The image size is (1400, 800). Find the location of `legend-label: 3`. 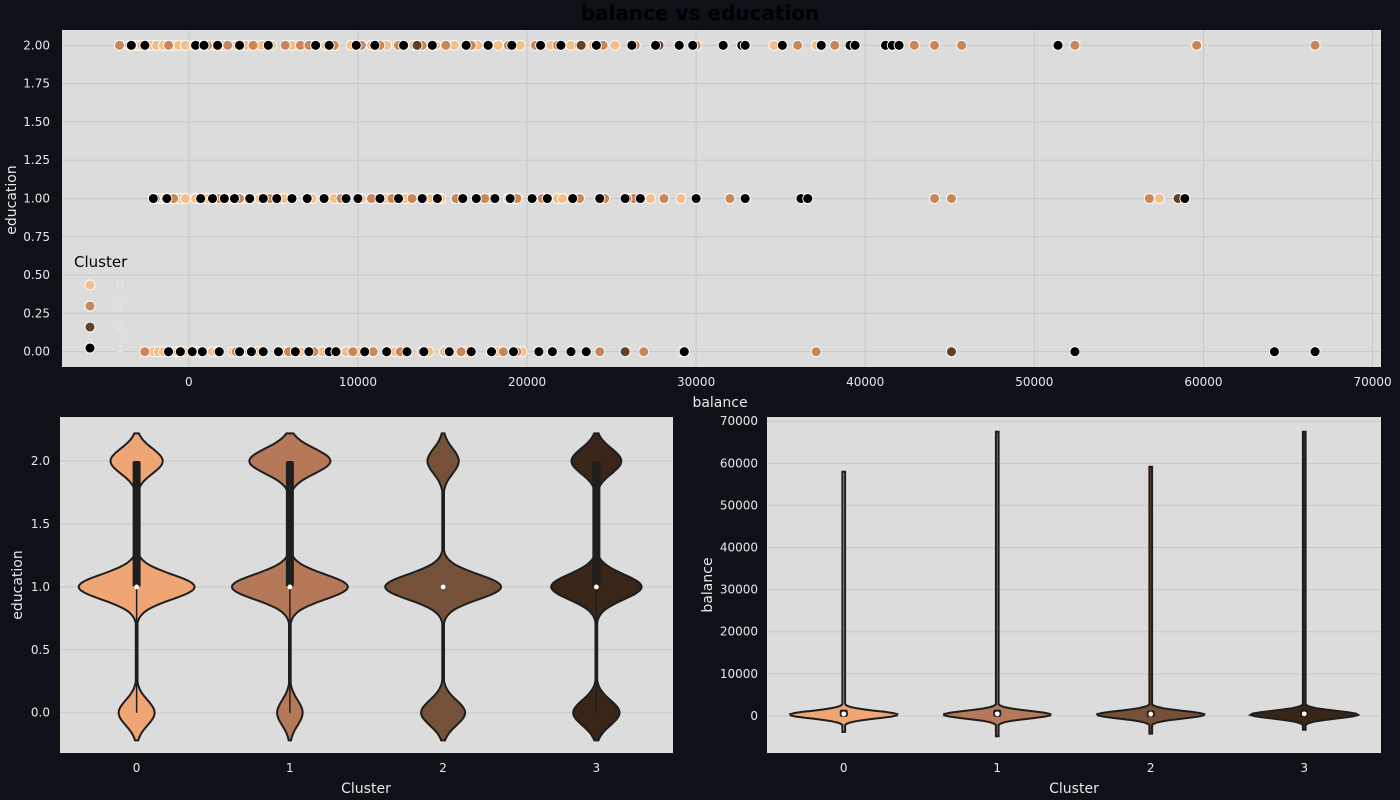

legend-label: 3 is located at coordinates (120, 348).